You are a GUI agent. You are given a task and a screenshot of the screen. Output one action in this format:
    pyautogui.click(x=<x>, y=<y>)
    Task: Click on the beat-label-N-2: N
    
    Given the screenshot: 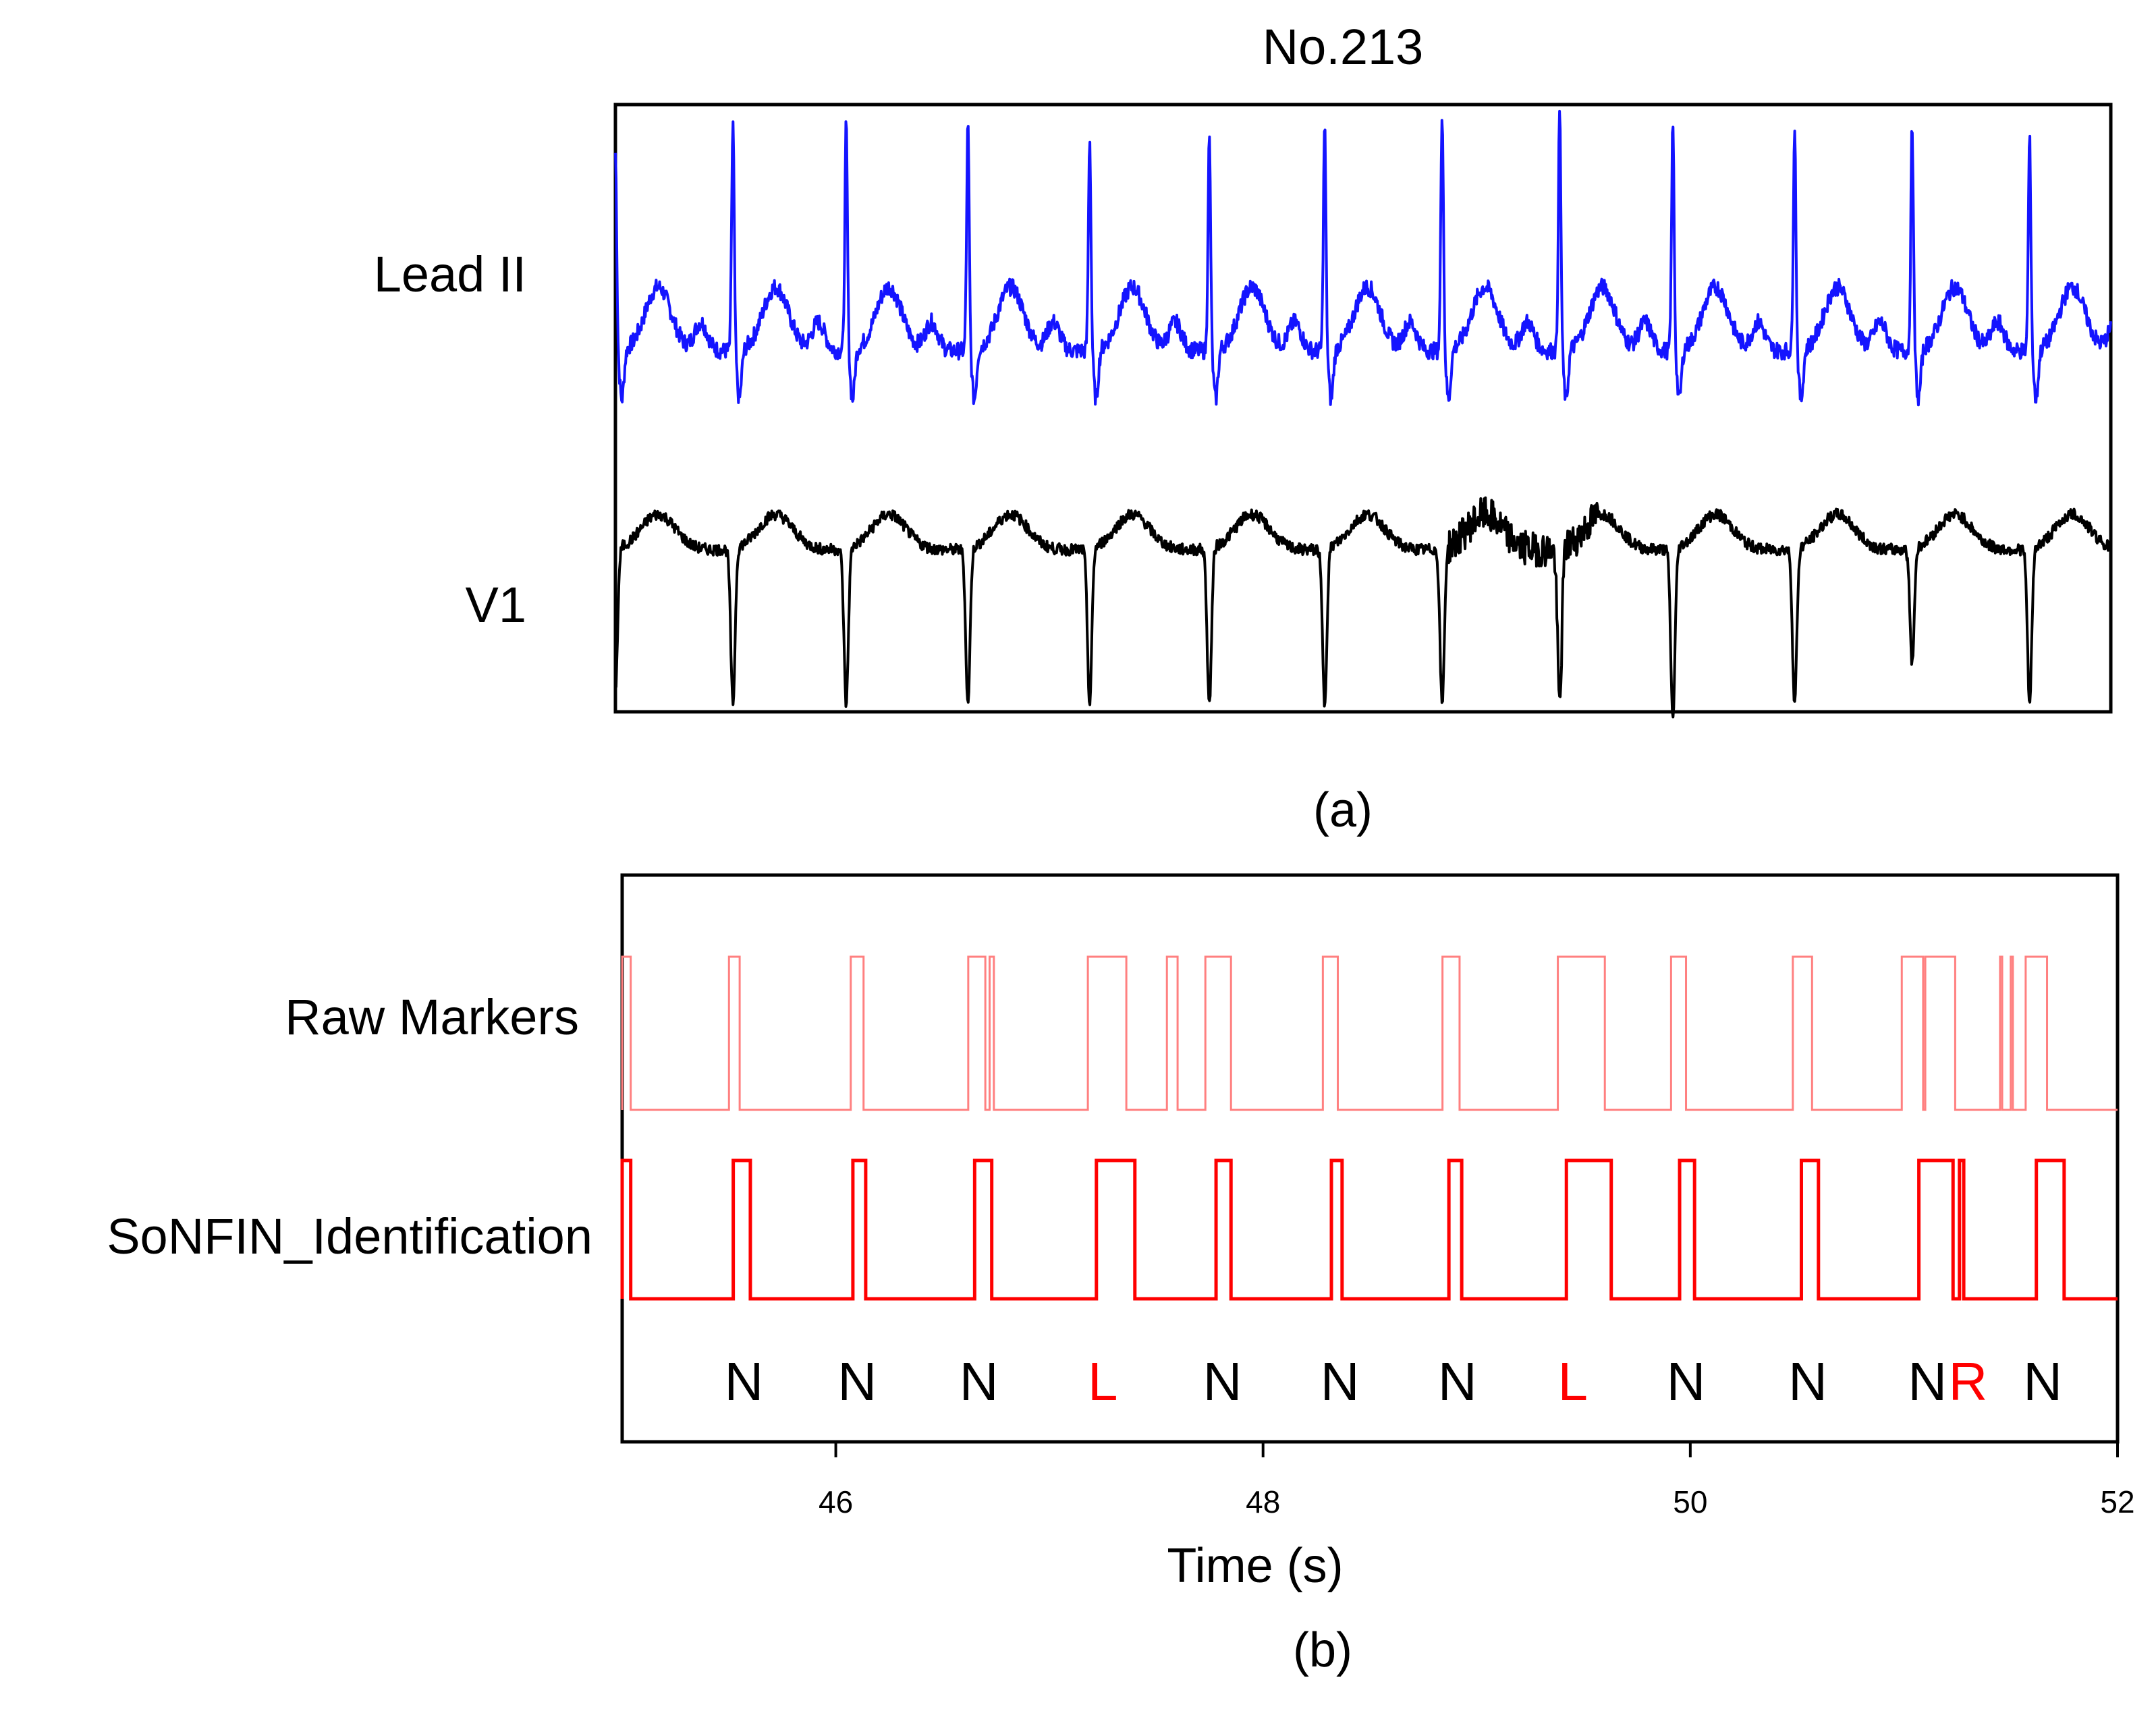 What is the action you would take?
    pyautogui.click(x=979, y=1381)
    